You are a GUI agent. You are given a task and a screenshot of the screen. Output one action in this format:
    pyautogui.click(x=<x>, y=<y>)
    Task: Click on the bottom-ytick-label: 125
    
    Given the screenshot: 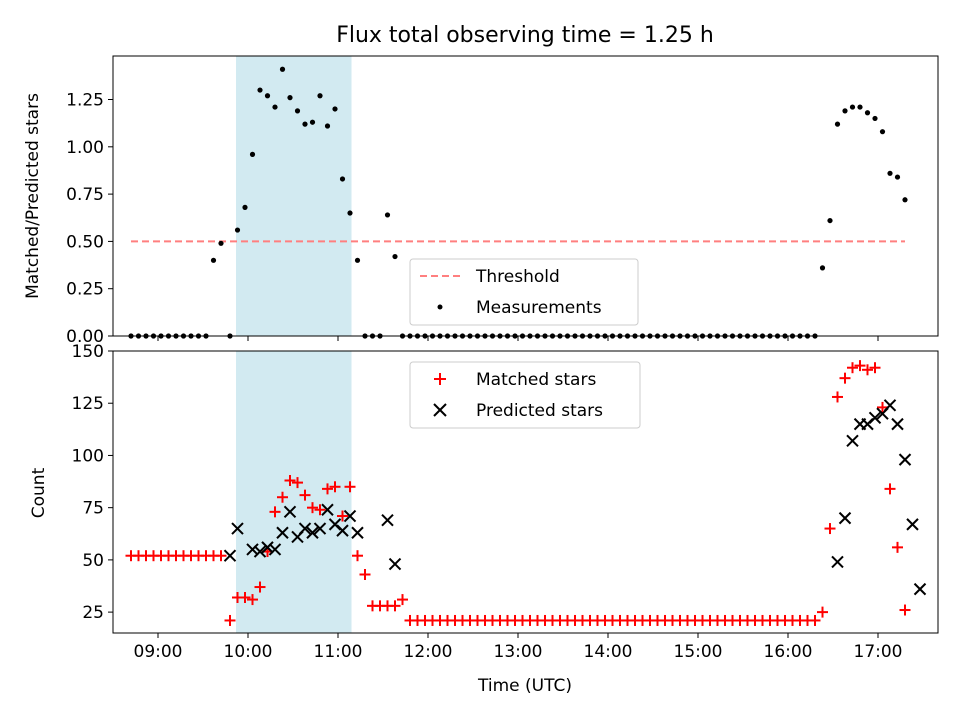 What is the action you would take?
    pyautogui.click(x=88, y=404)
    